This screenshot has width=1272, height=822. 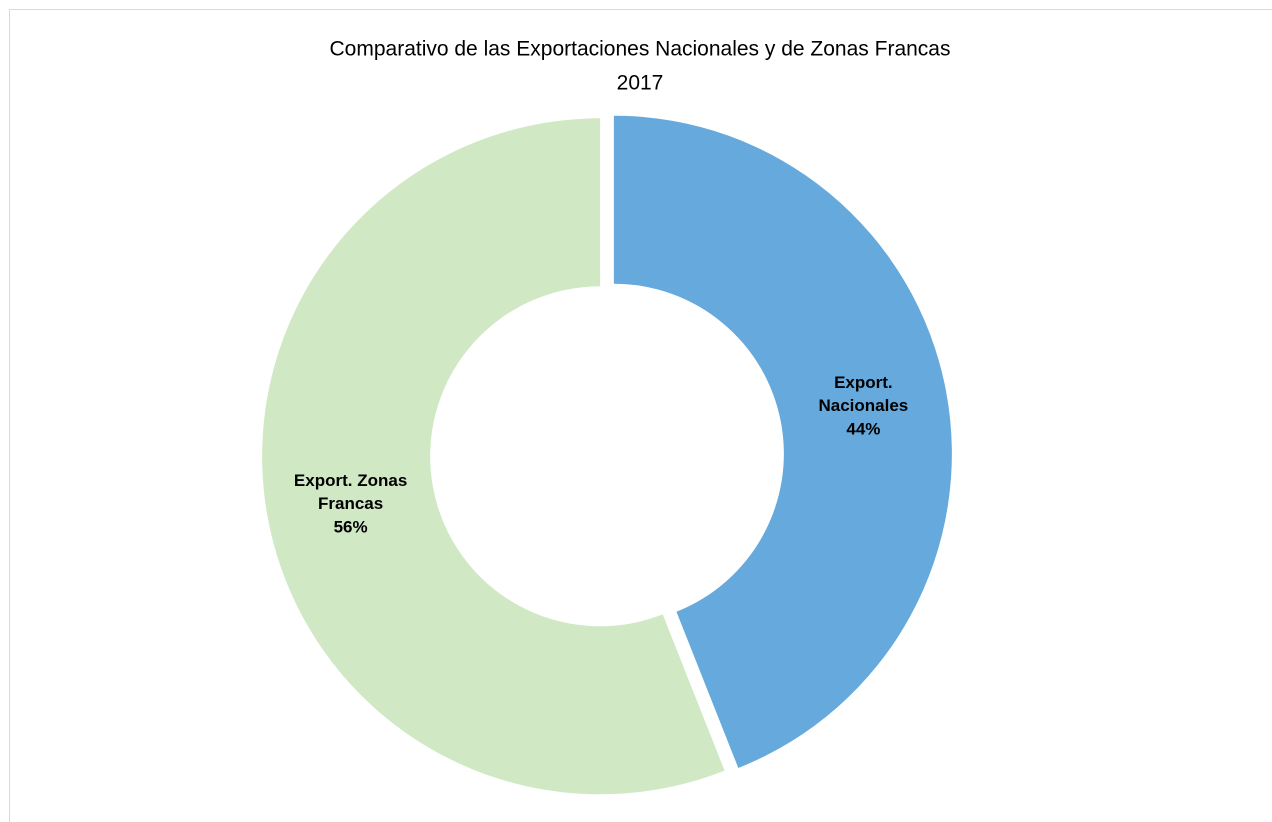 I want to click on slice-value-label: 44%, so click(x=863, y=429).